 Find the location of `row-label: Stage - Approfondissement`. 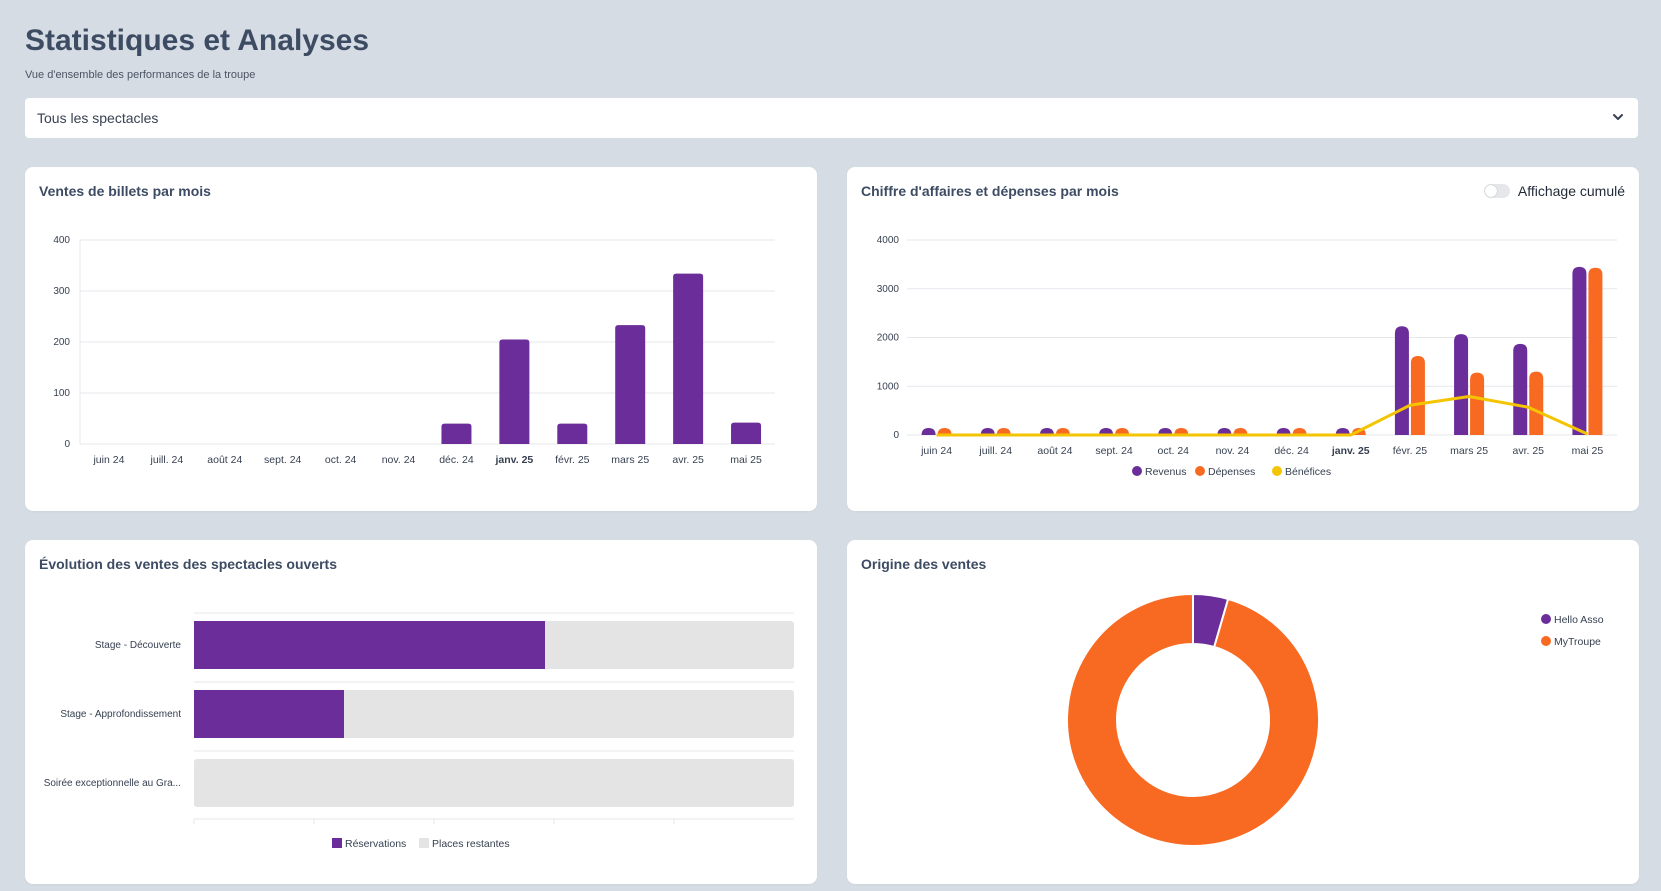

row-label: Stage - Approfondissement is located at coordinates (120, 714).